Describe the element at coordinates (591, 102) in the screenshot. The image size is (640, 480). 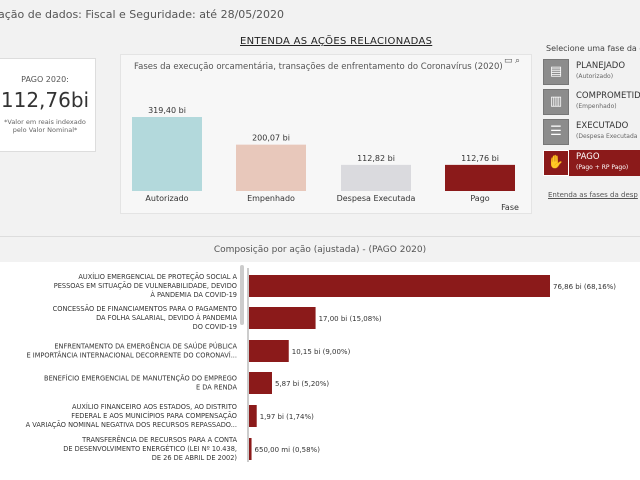
I see `phase-option-comprometid: ▥ COMPROMETID (Empenhado)` at that location.